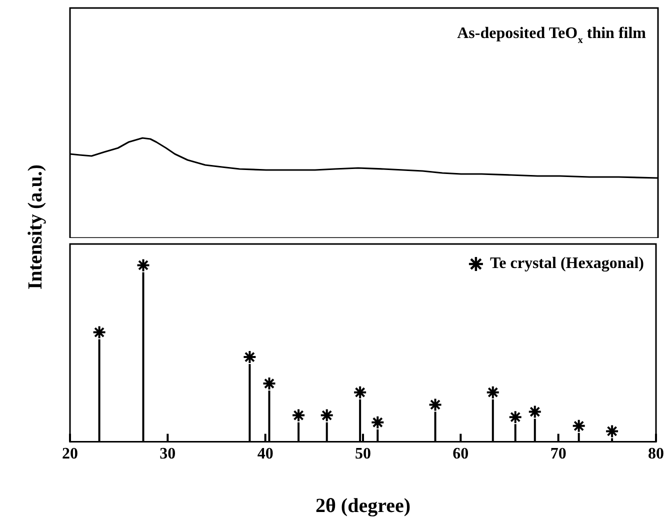 The height and width of the screenshot is (529, 667). What do you see at coordinates (70, 454) in the screenshot?
I see `x-tick-label: 20` at bounding box center [70, 454].